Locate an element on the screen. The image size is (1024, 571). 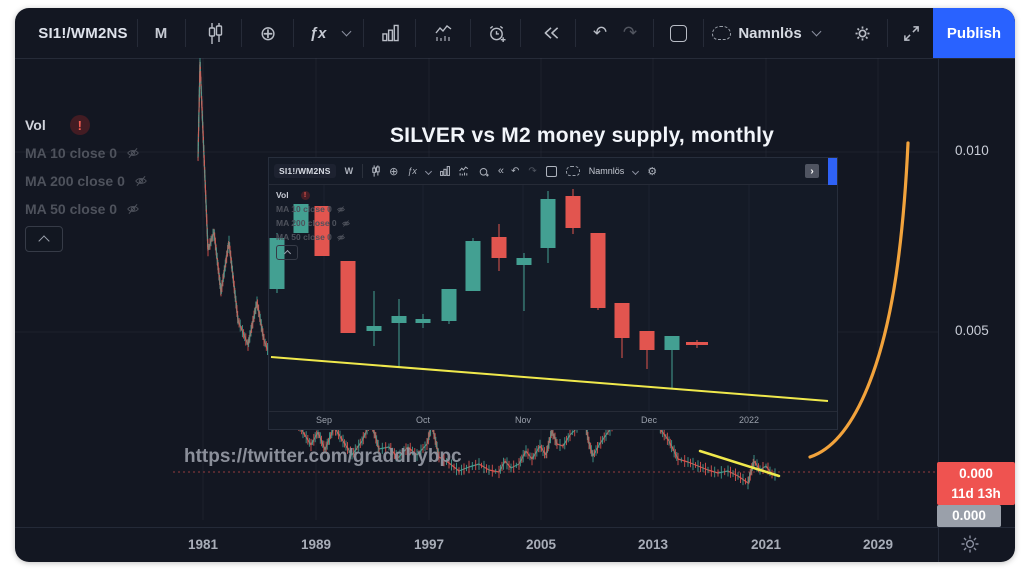
interval-button: M is located at coordinates (161, 33).